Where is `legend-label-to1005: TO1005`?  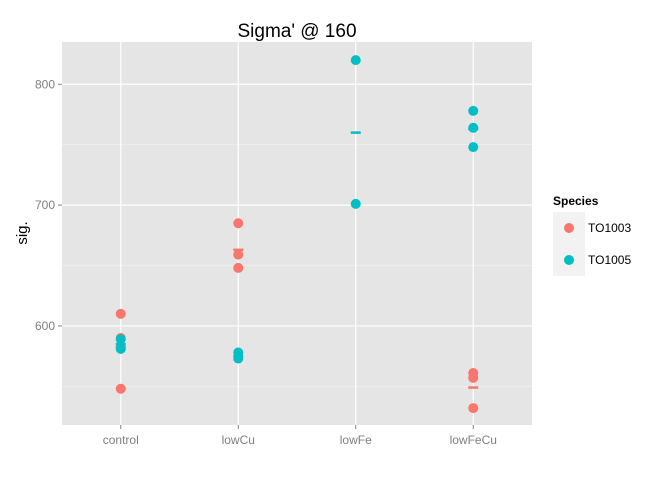 legend-label-to1005: TO1005 is located at coordinates (609, 260).